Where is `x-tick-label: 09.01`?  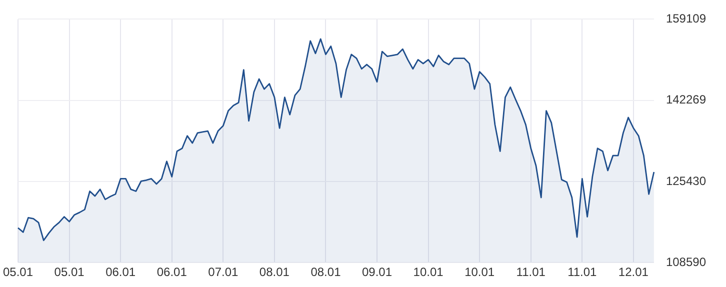 x-tick-label: 09.01 is located at coordinates (377, 272).